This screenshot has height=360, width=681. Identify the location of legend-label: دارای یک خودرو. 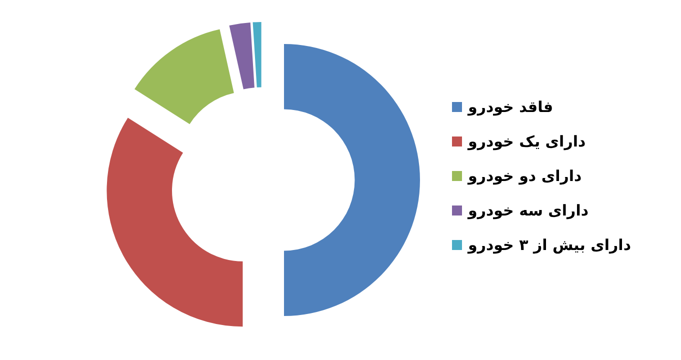
(526, 141).